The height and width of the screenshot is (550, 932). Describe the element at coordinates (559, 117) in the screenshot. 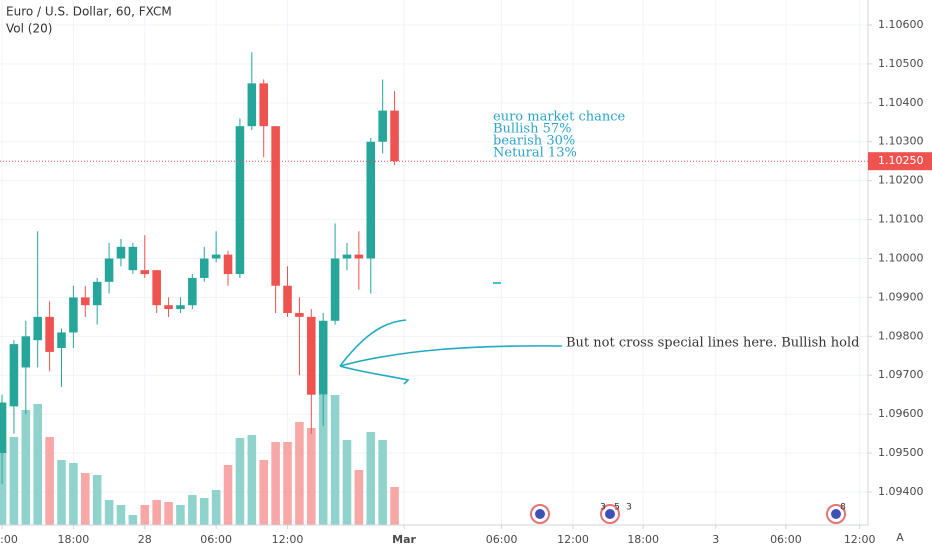

I see `annotation-line: euro market chance` at that location.